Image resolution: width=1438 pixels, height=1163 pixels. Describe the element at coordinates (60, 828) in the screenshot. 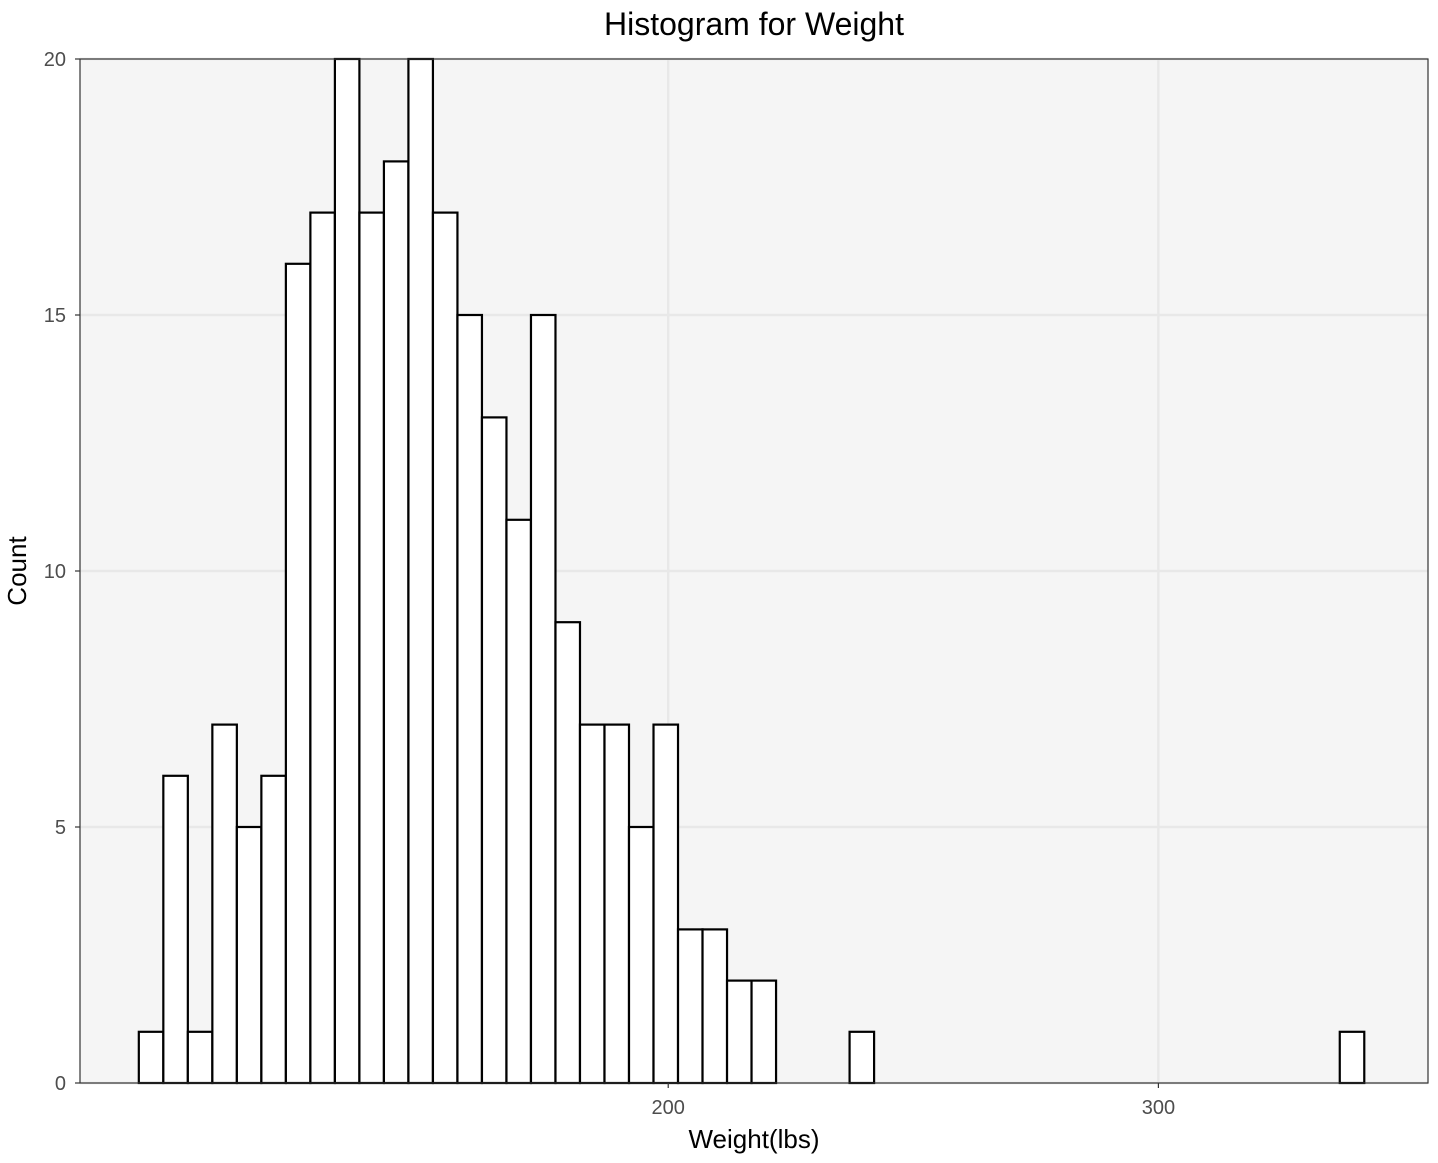

I see `y-tick-label: 5` at that location.